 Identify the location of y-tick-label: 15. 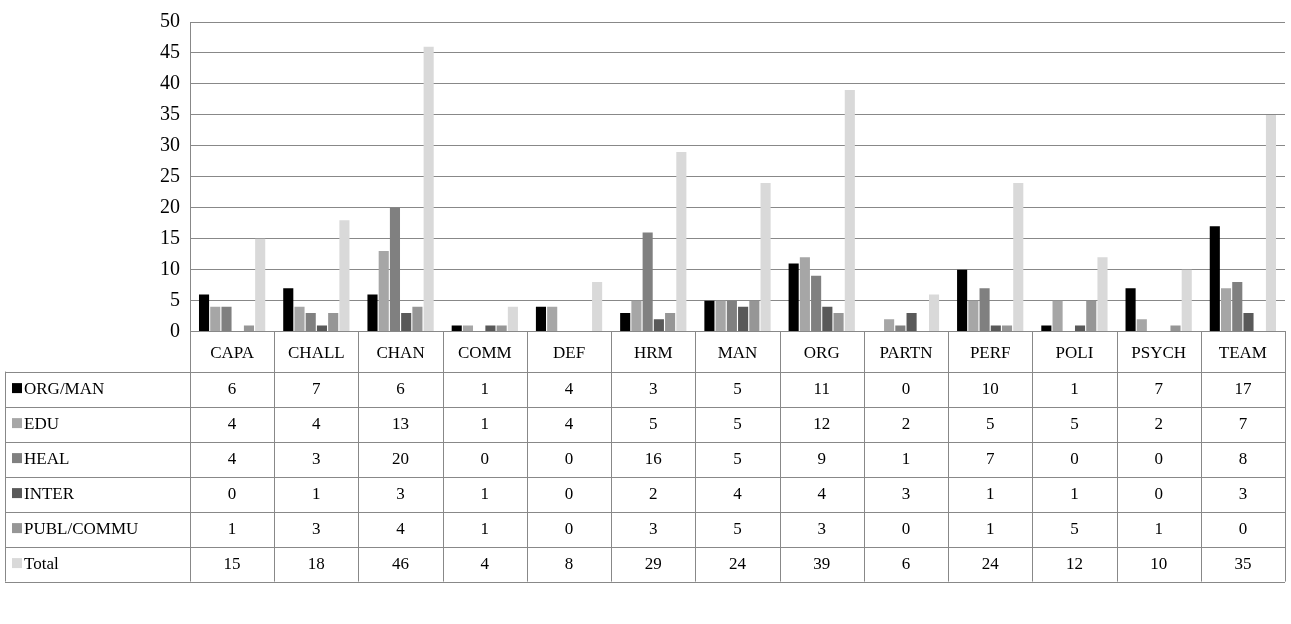
(170, 236).